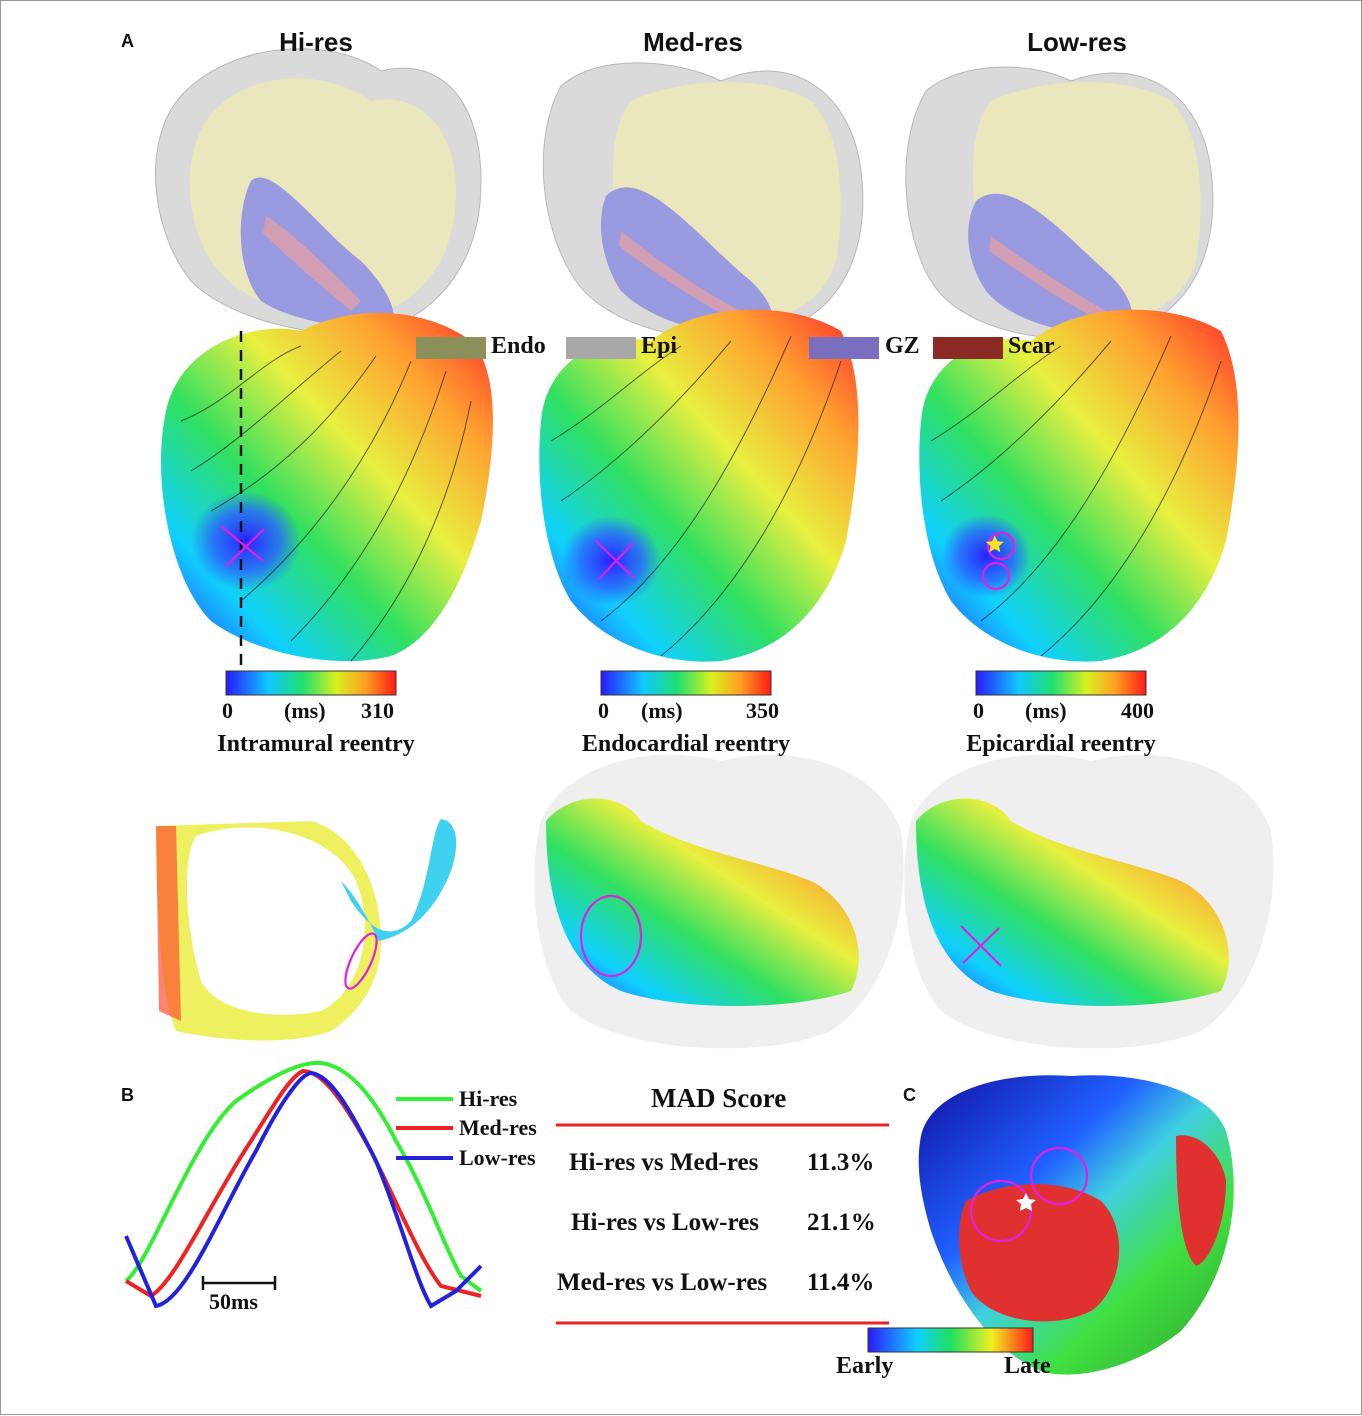 The width and height of the screenshot is (1362, 1416). Describe the element at coordinates (424, 1128) in the screenshot. I see `ecg-legend-lines` at that location.